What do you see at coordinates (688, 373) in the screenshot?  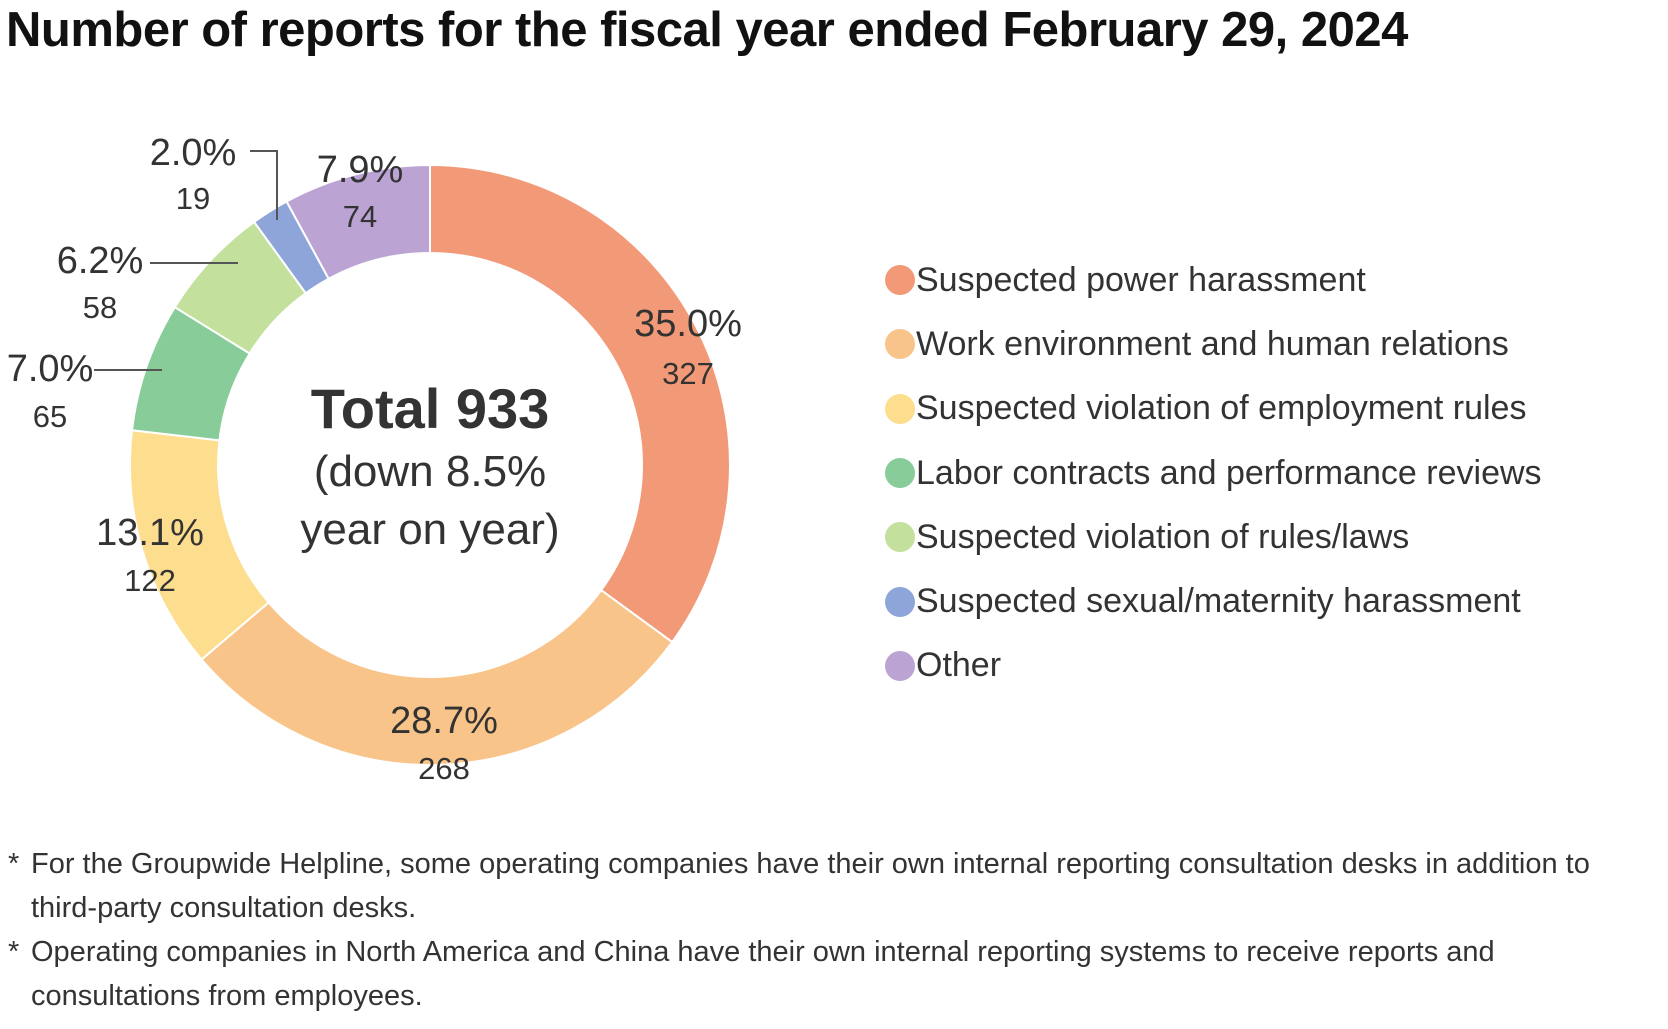 I see `slice-count-label: 327` at bounding box center [688, 373].